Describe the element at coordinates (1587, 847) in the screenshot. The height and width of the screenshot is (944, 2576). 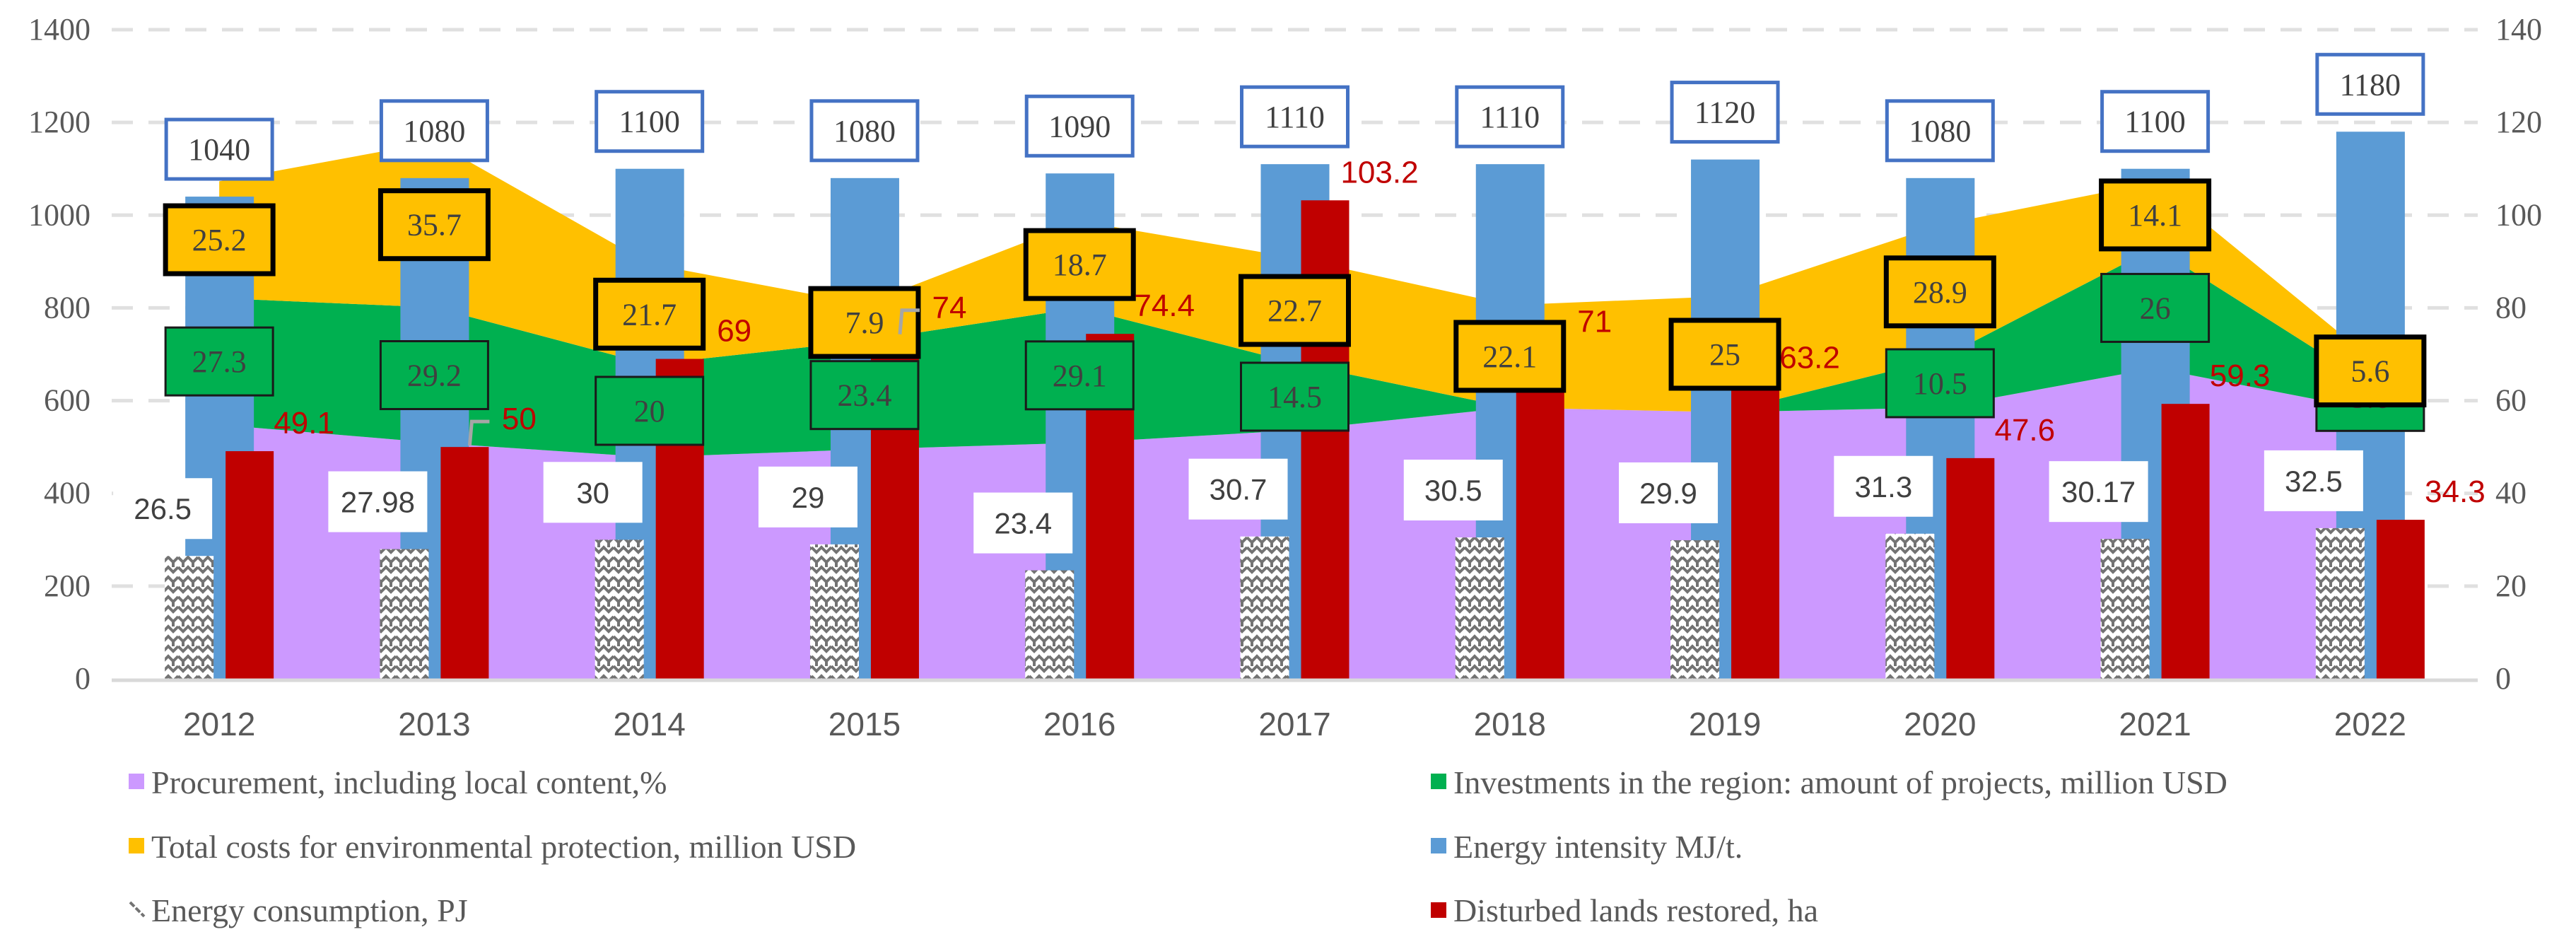
I see `legend-item-energy-intensity: Energy intensity MJ/t.` at that location.